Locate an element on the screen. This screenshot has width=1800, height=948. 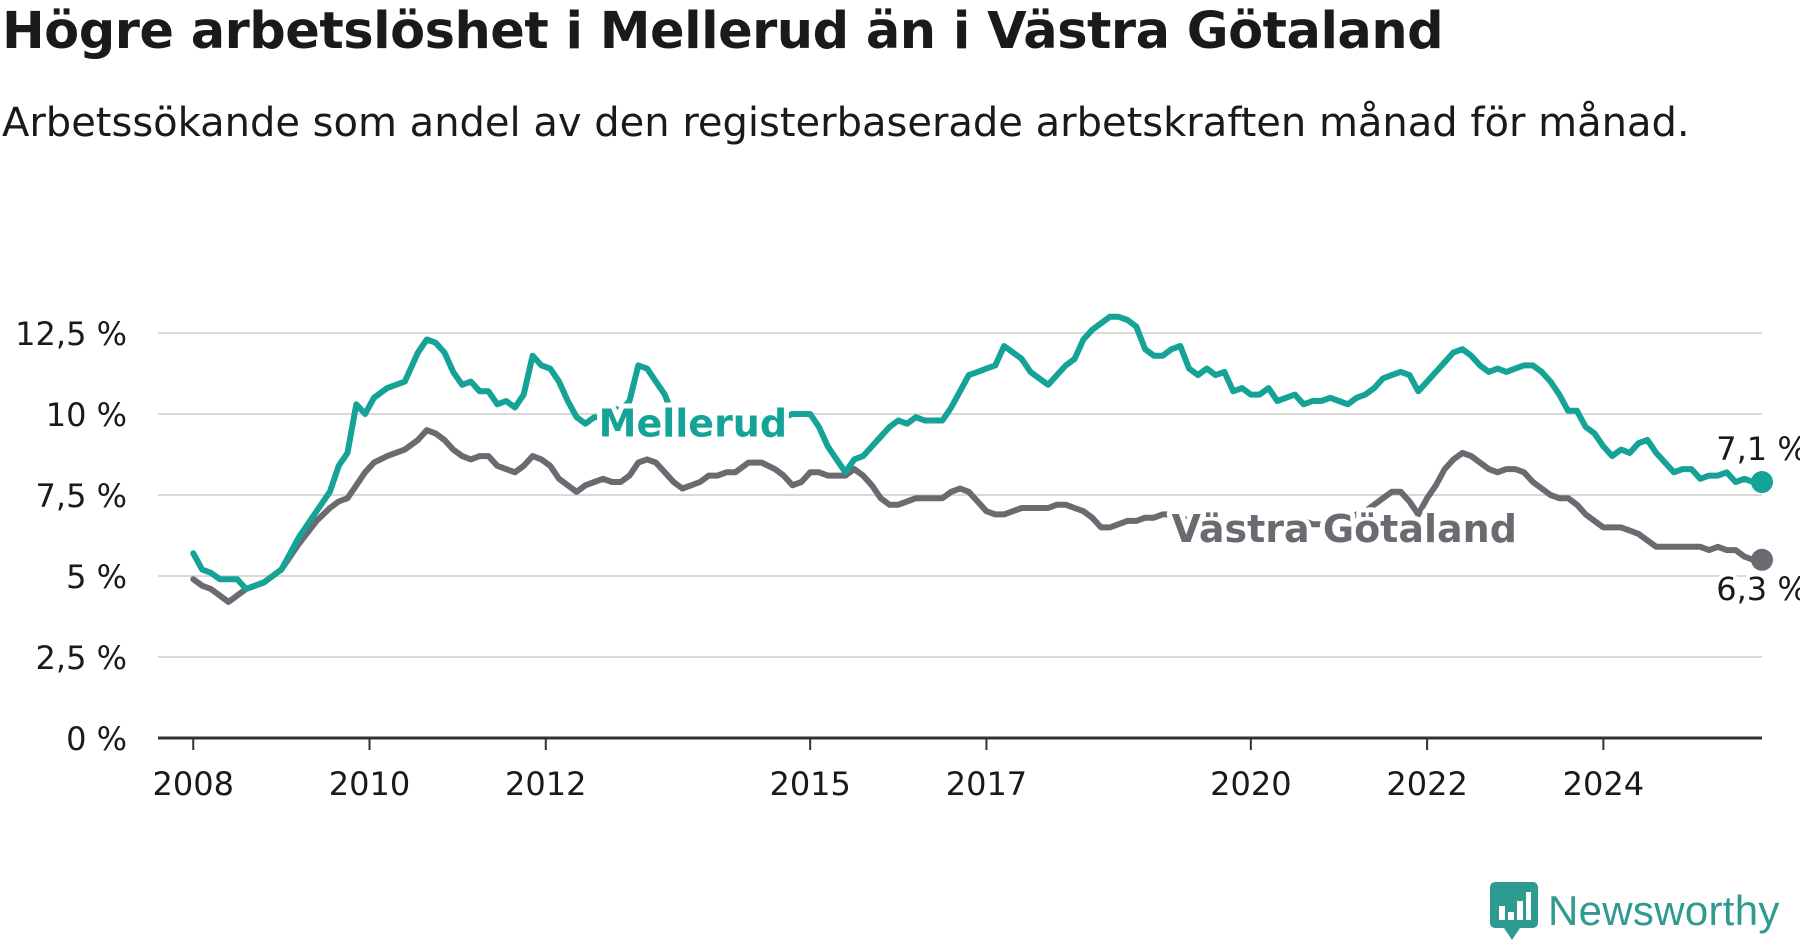
x-tick-label: 2022 is located at coordinates (1426, 784).